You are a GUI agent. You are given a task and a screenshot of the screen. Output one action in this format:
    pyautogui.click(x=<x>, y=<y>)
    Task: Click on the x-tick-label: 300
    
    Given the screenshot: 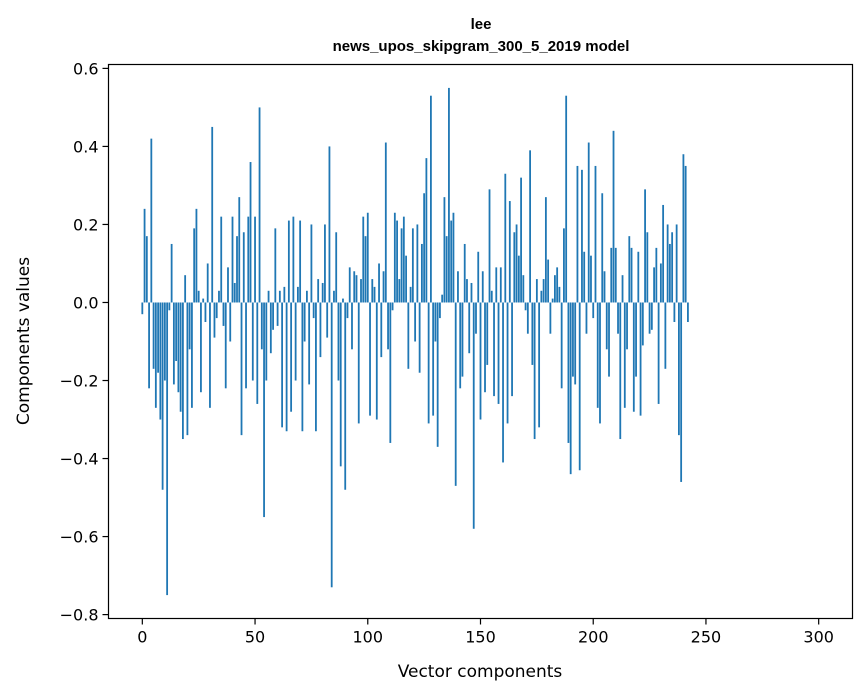 What is the action you would take?
    pyautogui.click(x=818, y=637)
    